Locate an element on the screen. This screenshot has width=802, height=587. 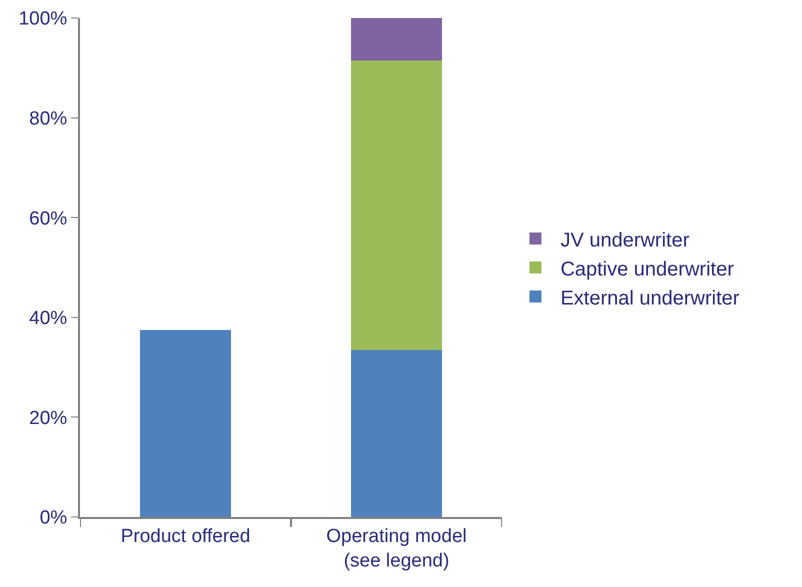
y-tick-label: 60% is located at coordinates (48, 219).